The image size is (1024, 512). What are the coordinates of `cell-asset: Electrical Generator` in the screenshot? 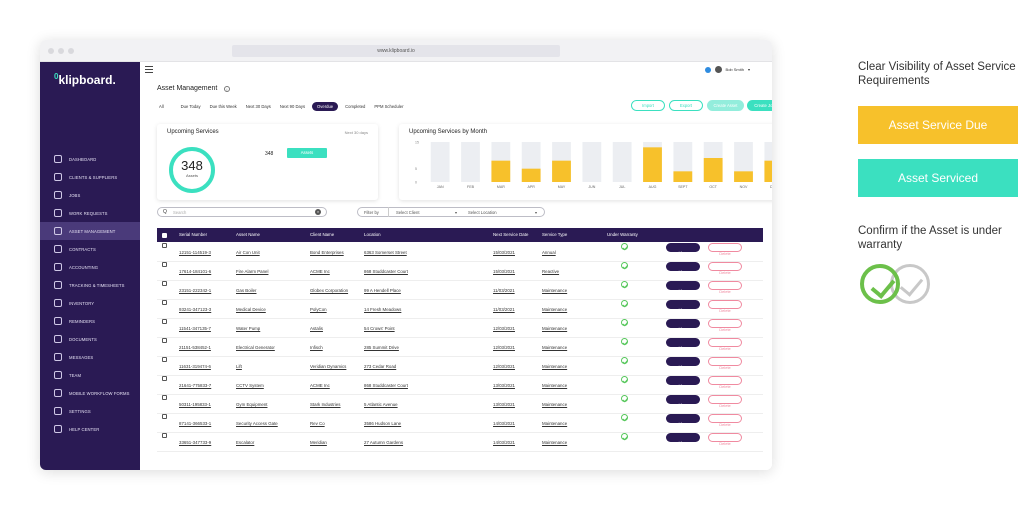 It's located at (255, 347).